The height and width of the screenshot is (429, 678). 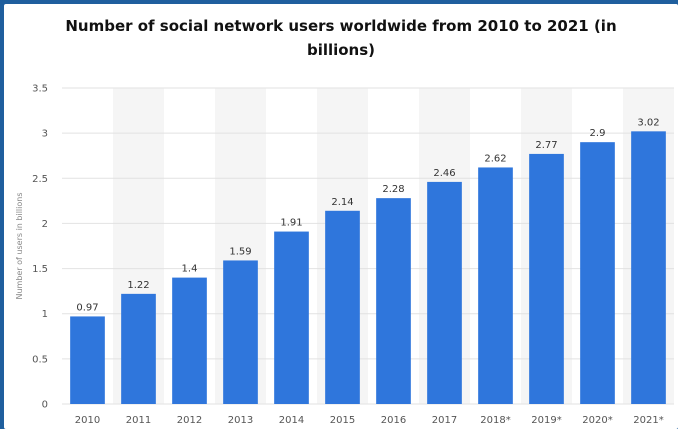 What do you see at coordinates (597, 420) in the screenshot?
I see `x-tick-label: 2020*` at bounding box center [597, 420].